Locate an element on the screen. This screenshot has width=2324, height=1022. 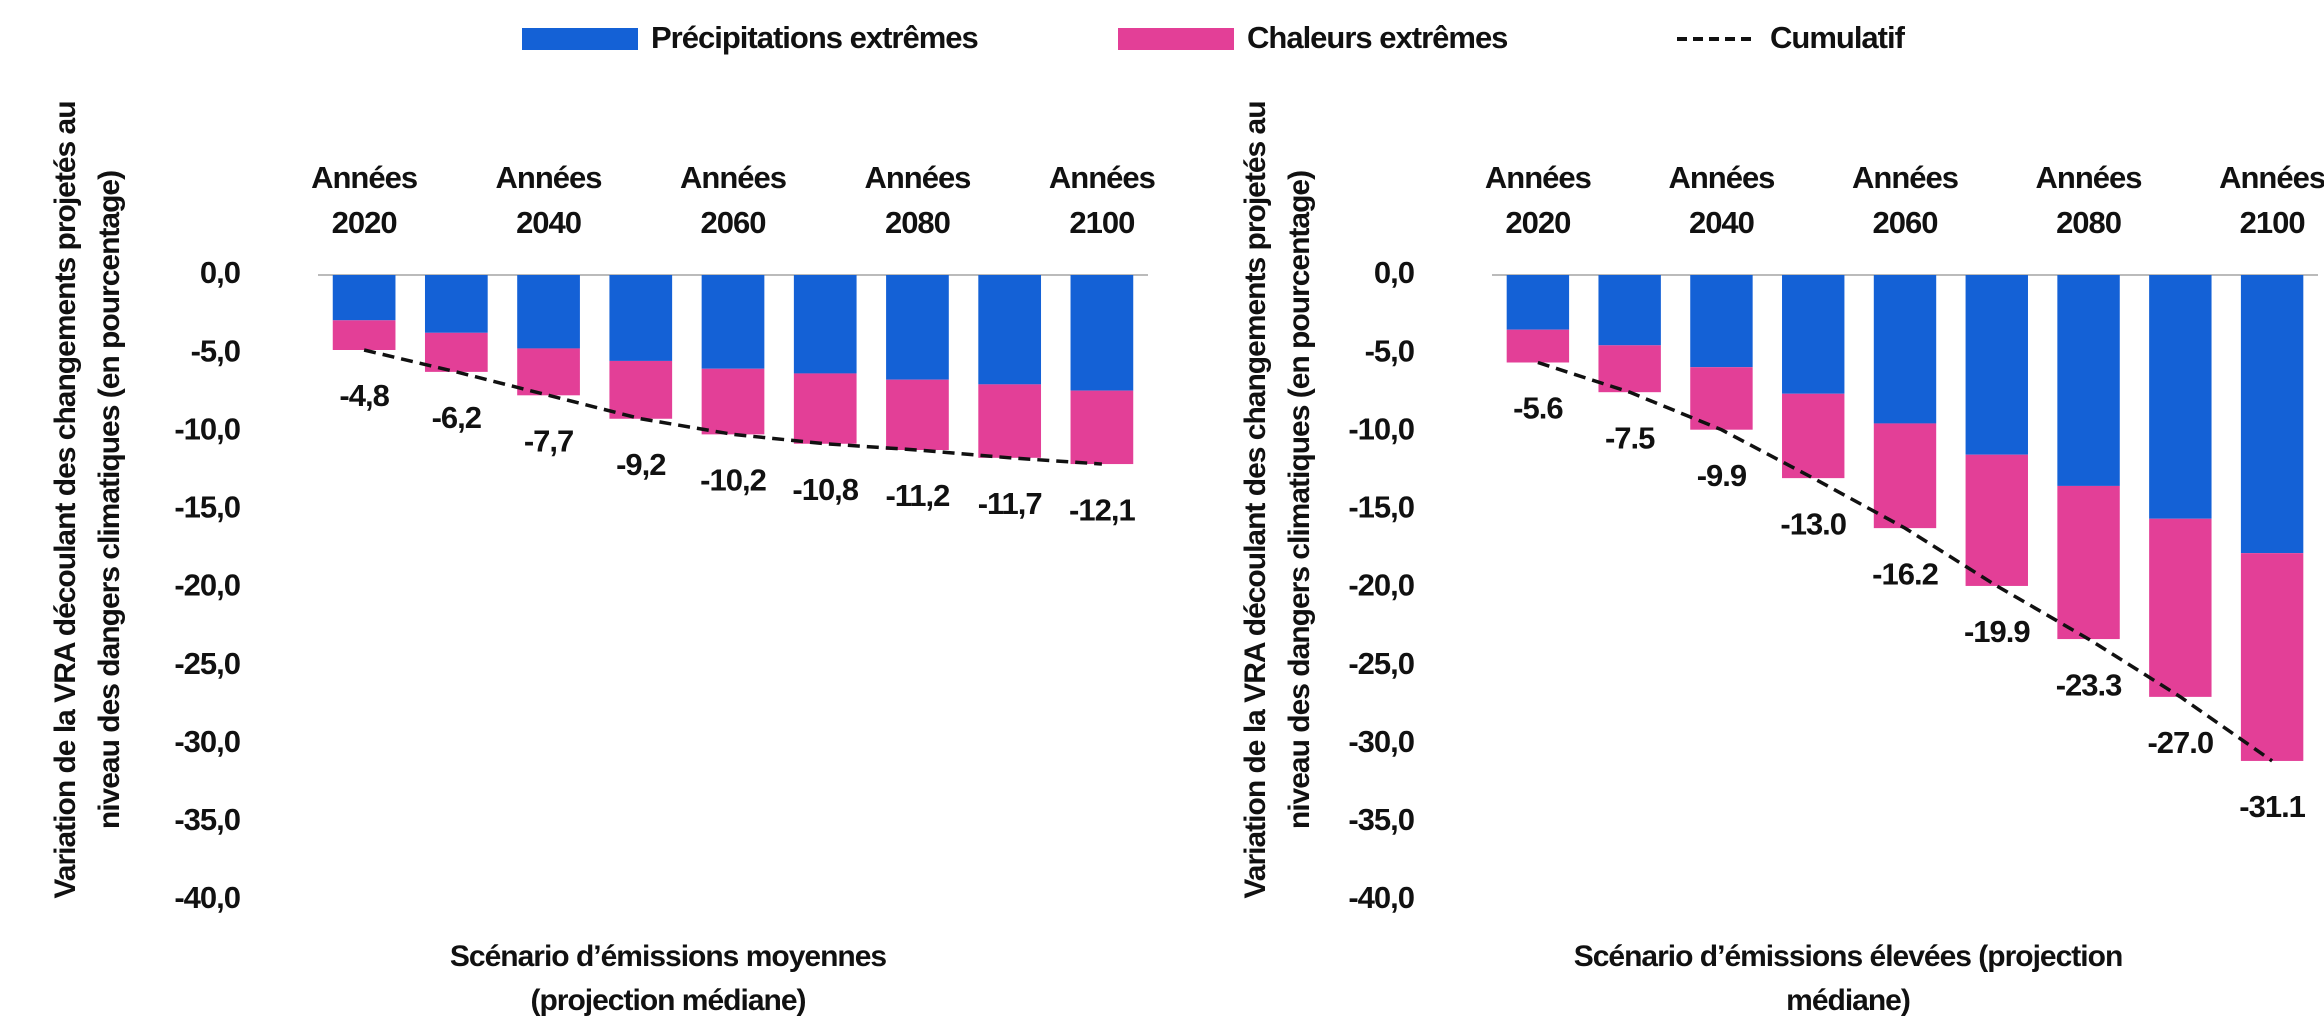
cumulative-line is located at coordinates (1905, 561).